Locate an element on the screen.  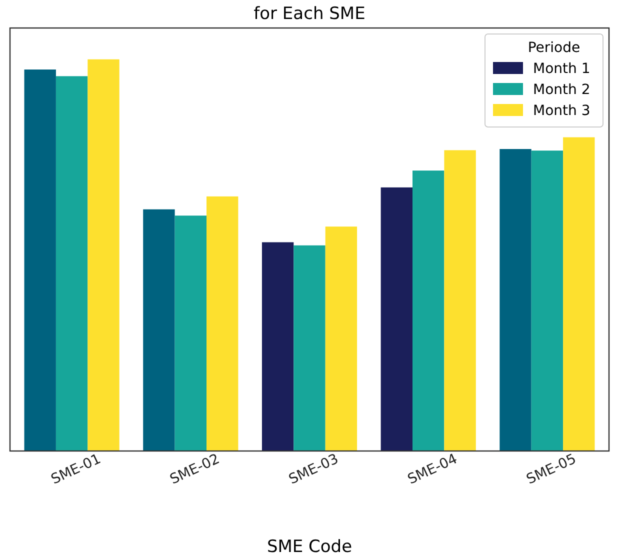
legend-label: Month 2 is located at coordinates (561, 90).